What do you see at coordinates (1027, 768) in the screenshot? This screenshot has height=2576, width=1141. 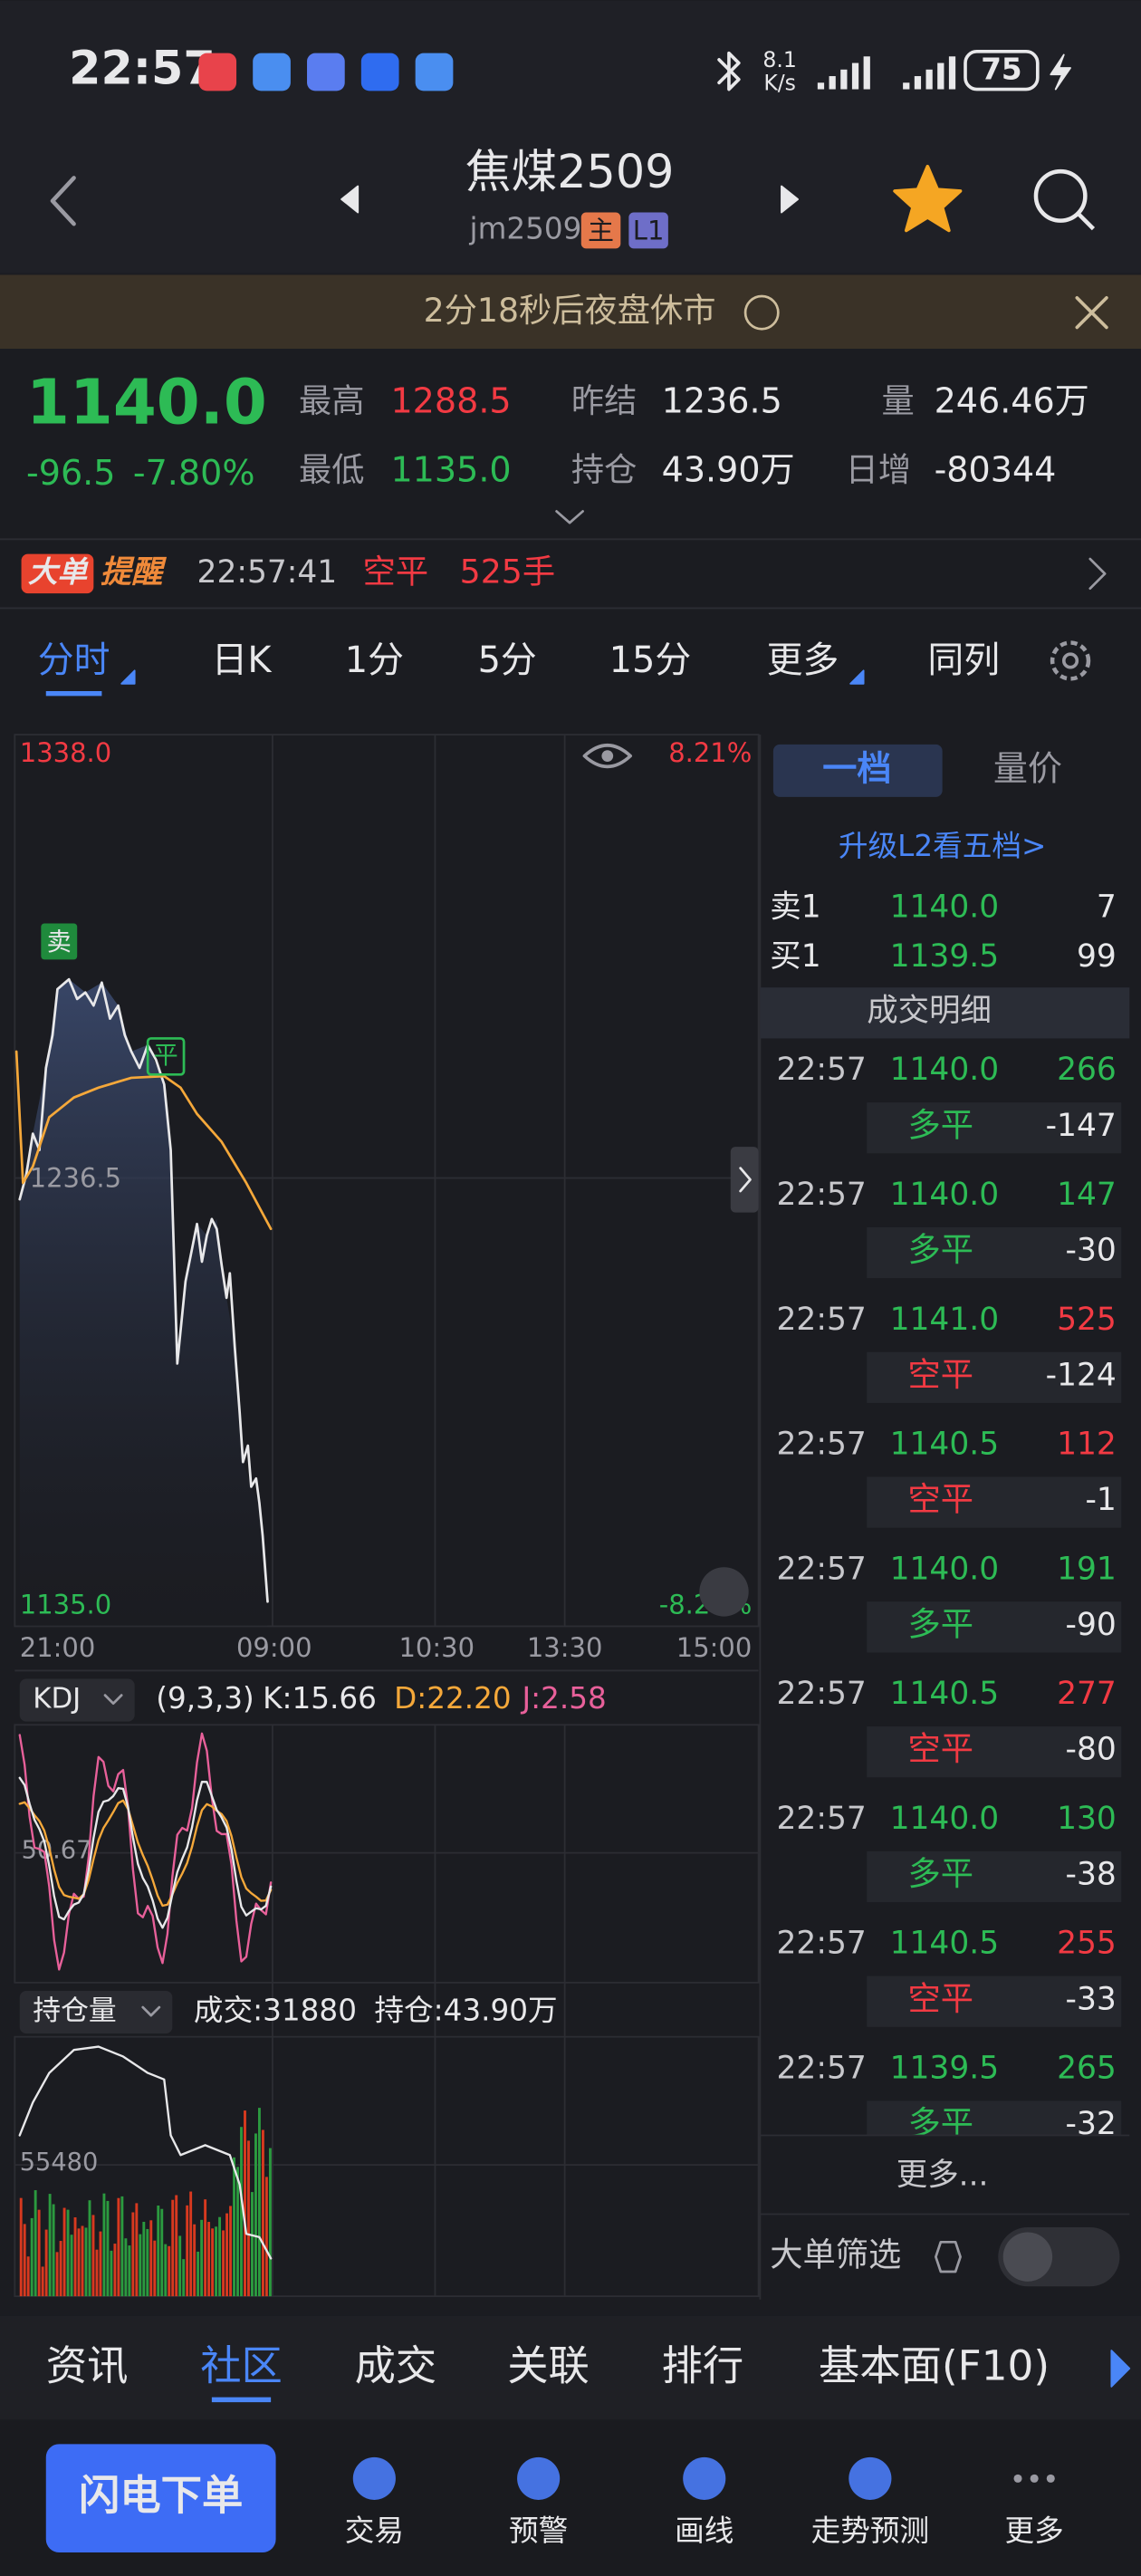 I see `orderbook-tab: 量价` at bounding box center [1027, 768].